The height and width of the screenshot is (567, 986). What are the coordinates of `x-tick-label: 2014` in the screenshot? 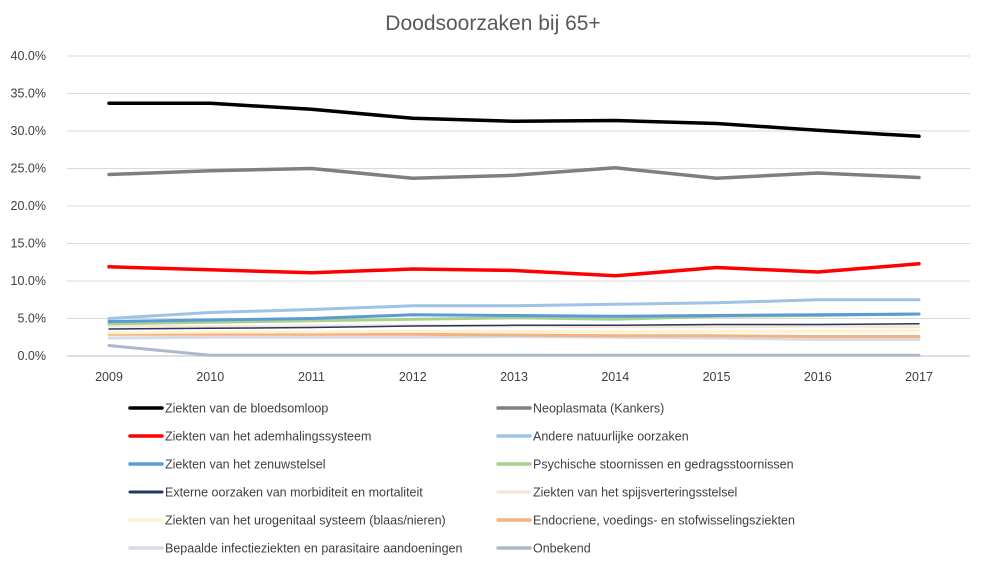 It's located at (615, 377).